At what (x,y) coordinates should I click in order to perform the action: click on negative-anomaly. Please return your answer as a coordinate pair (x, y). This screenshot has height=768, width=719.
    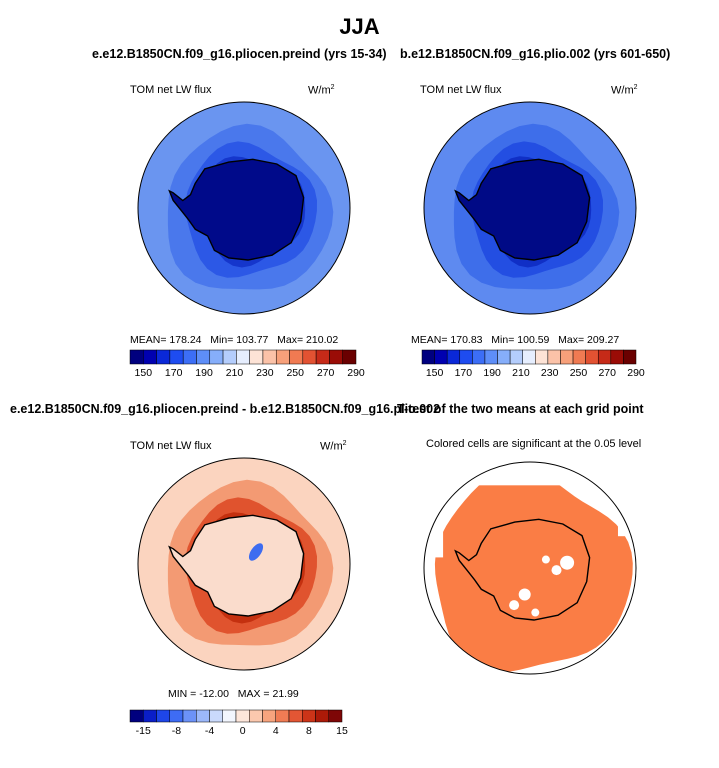
    Looking at the image, I should click on (256, 552).